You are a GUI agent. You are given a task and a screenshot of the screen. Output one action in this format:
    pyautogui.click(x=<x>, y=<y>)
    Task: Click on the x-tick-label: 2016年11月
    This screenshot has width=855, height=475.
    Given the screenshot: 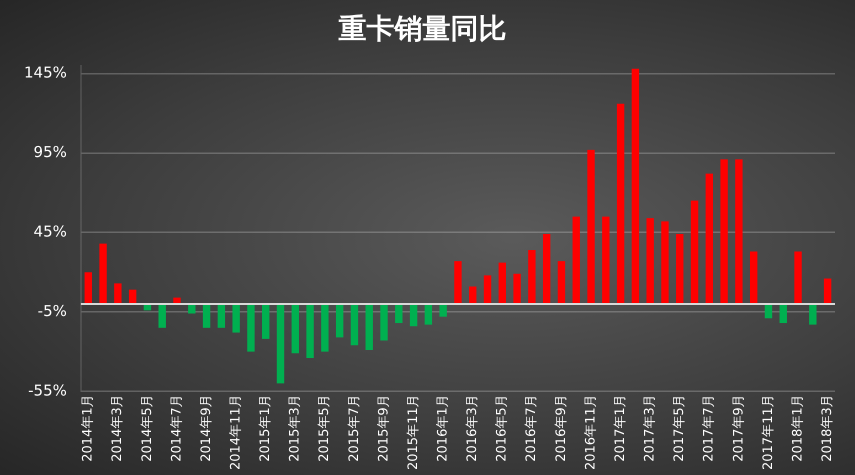 What is the action you would take?
    pyautogui.click(x=590, y=432)
    